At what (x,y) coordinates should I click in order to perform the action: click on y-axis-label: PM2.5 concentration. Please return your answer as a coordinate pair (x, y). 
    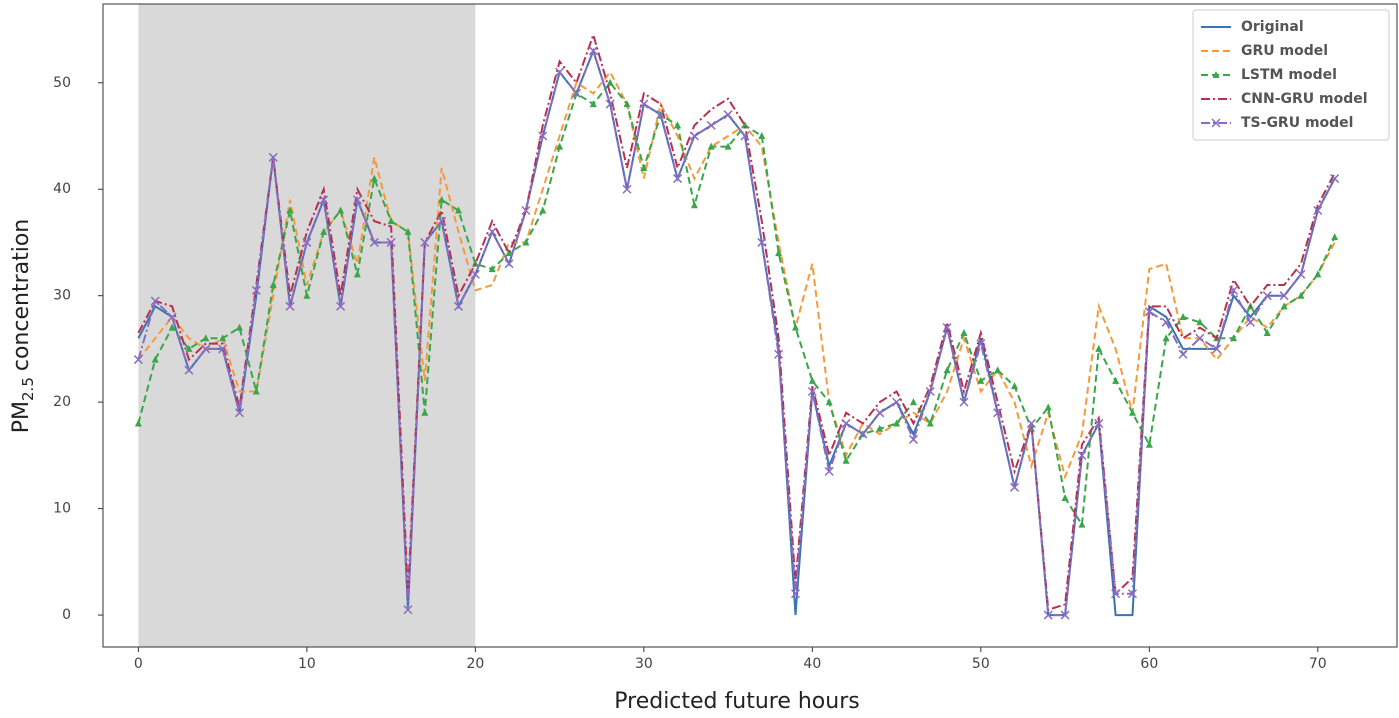
    Looking at the image, I should click on (23, 326).